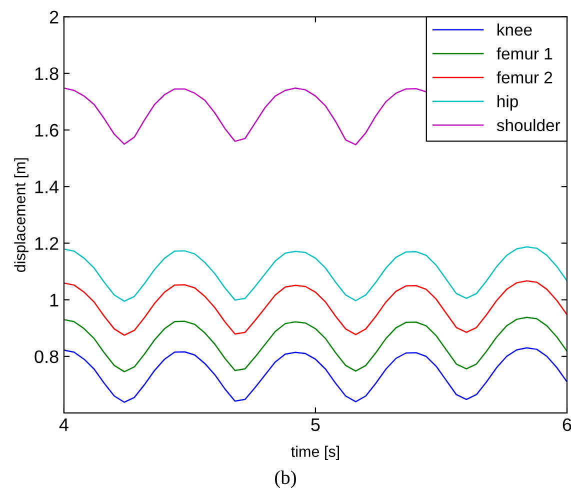 The image size is (571, 494). I want to click on x-tick-label: 4, so click(63, 424).